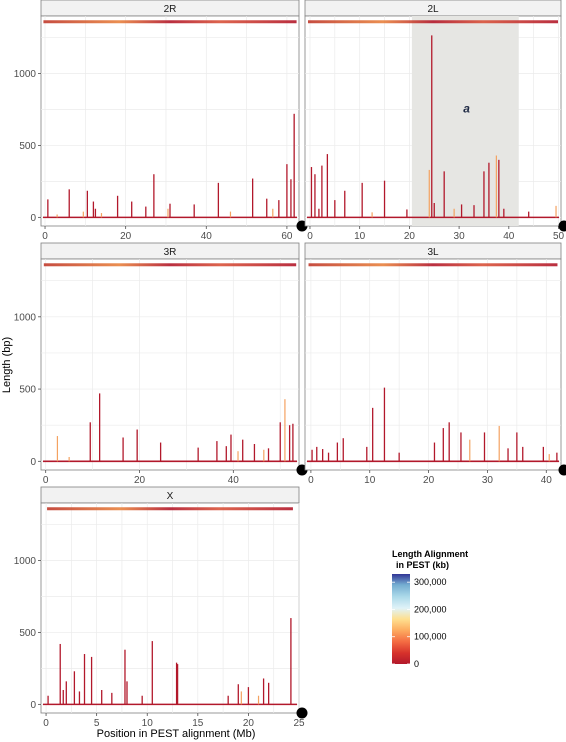  I want to click on legend-title-line-2: in PEST (kb), so click(422, 565).